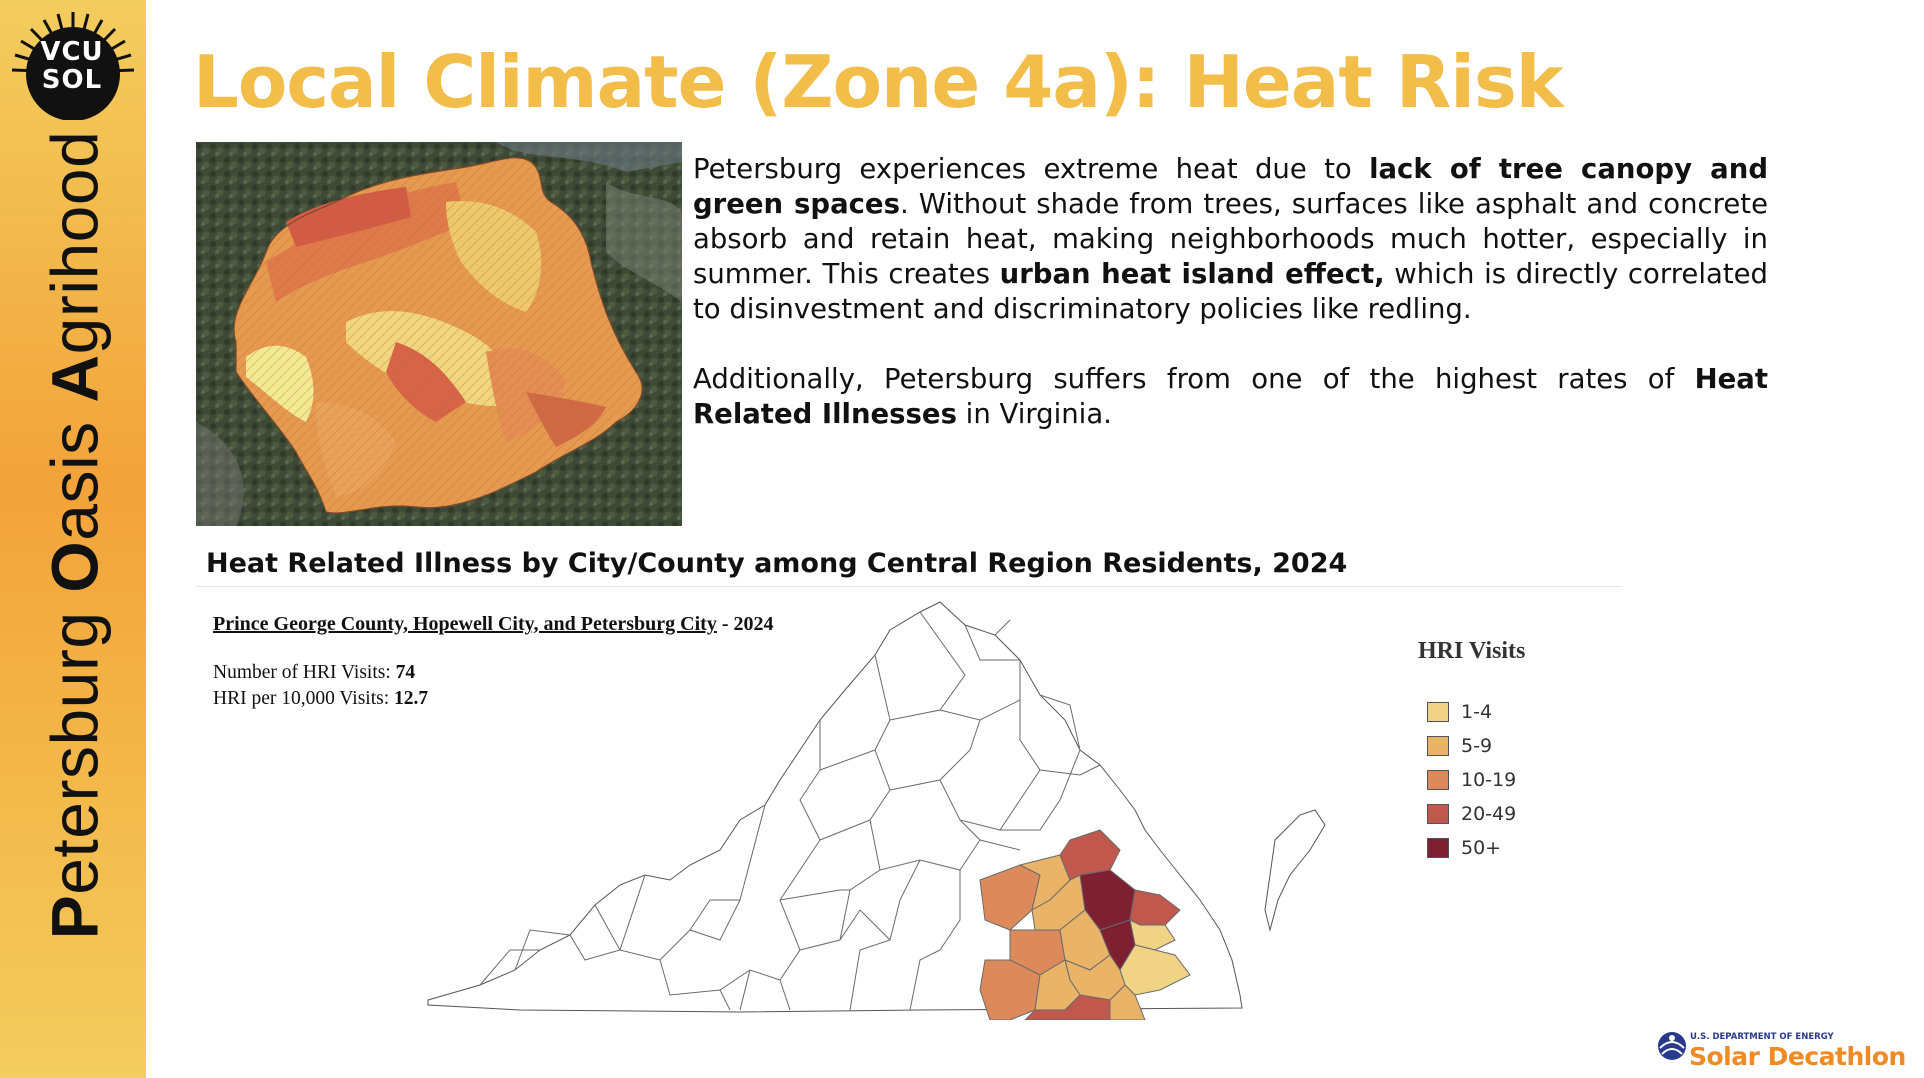 The image size is (1924, 1078). What do you see at coordinates (878, 82) in the screenshot?
I see `slide-title: Local Climate (Zone 4a): Heat Risk` at bounding box center [878, 82].